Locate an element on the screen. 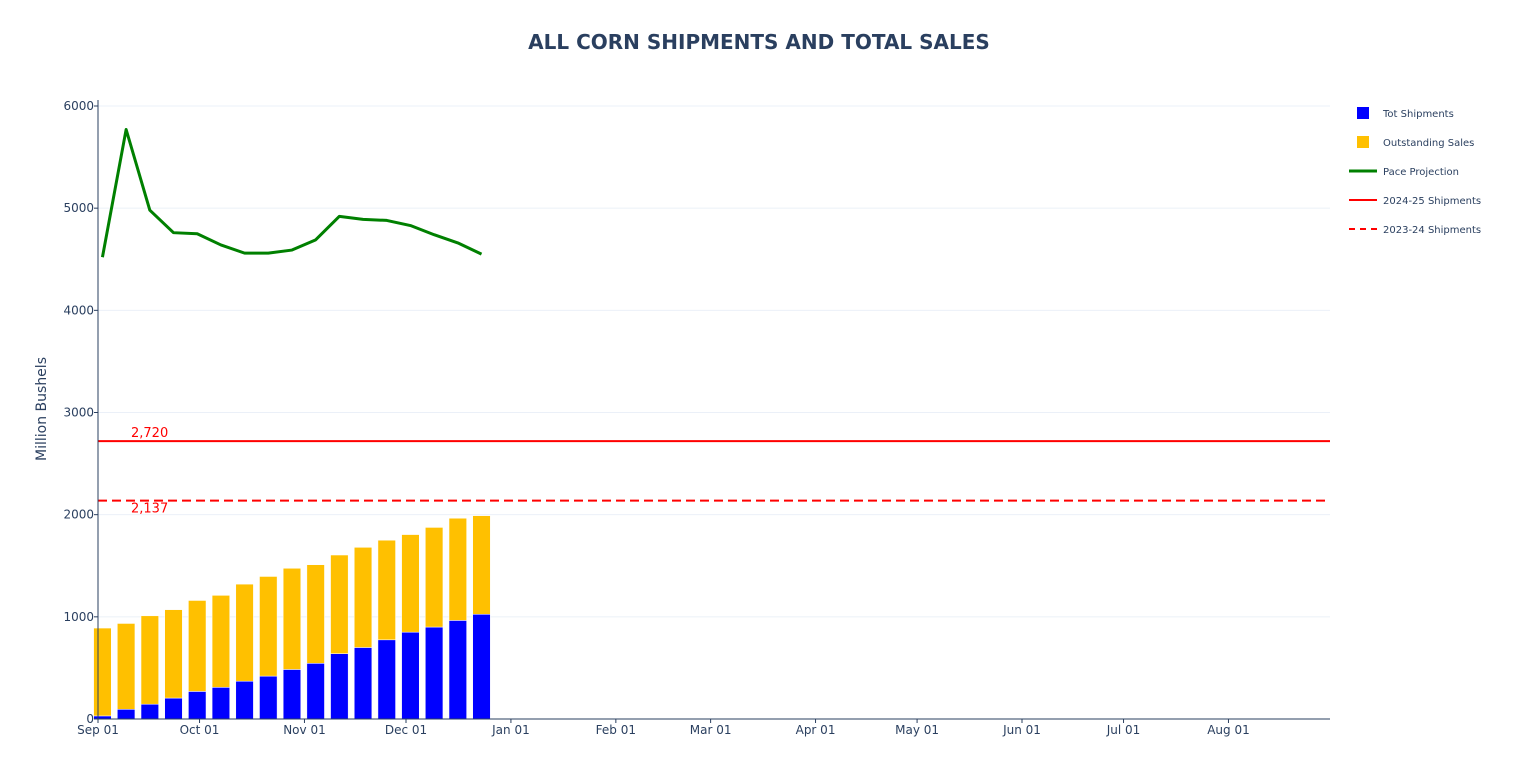  y-axis-title: Million Bushels is located at coordinates (42, 409).